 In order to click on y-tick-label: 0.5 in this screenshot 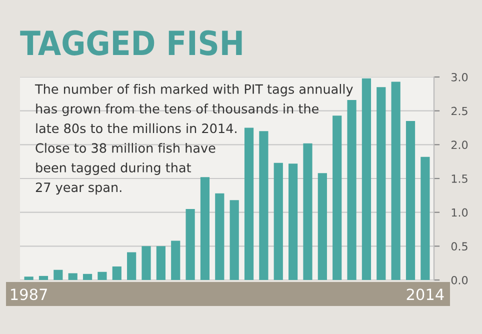, I will do `click(459, 246)`.